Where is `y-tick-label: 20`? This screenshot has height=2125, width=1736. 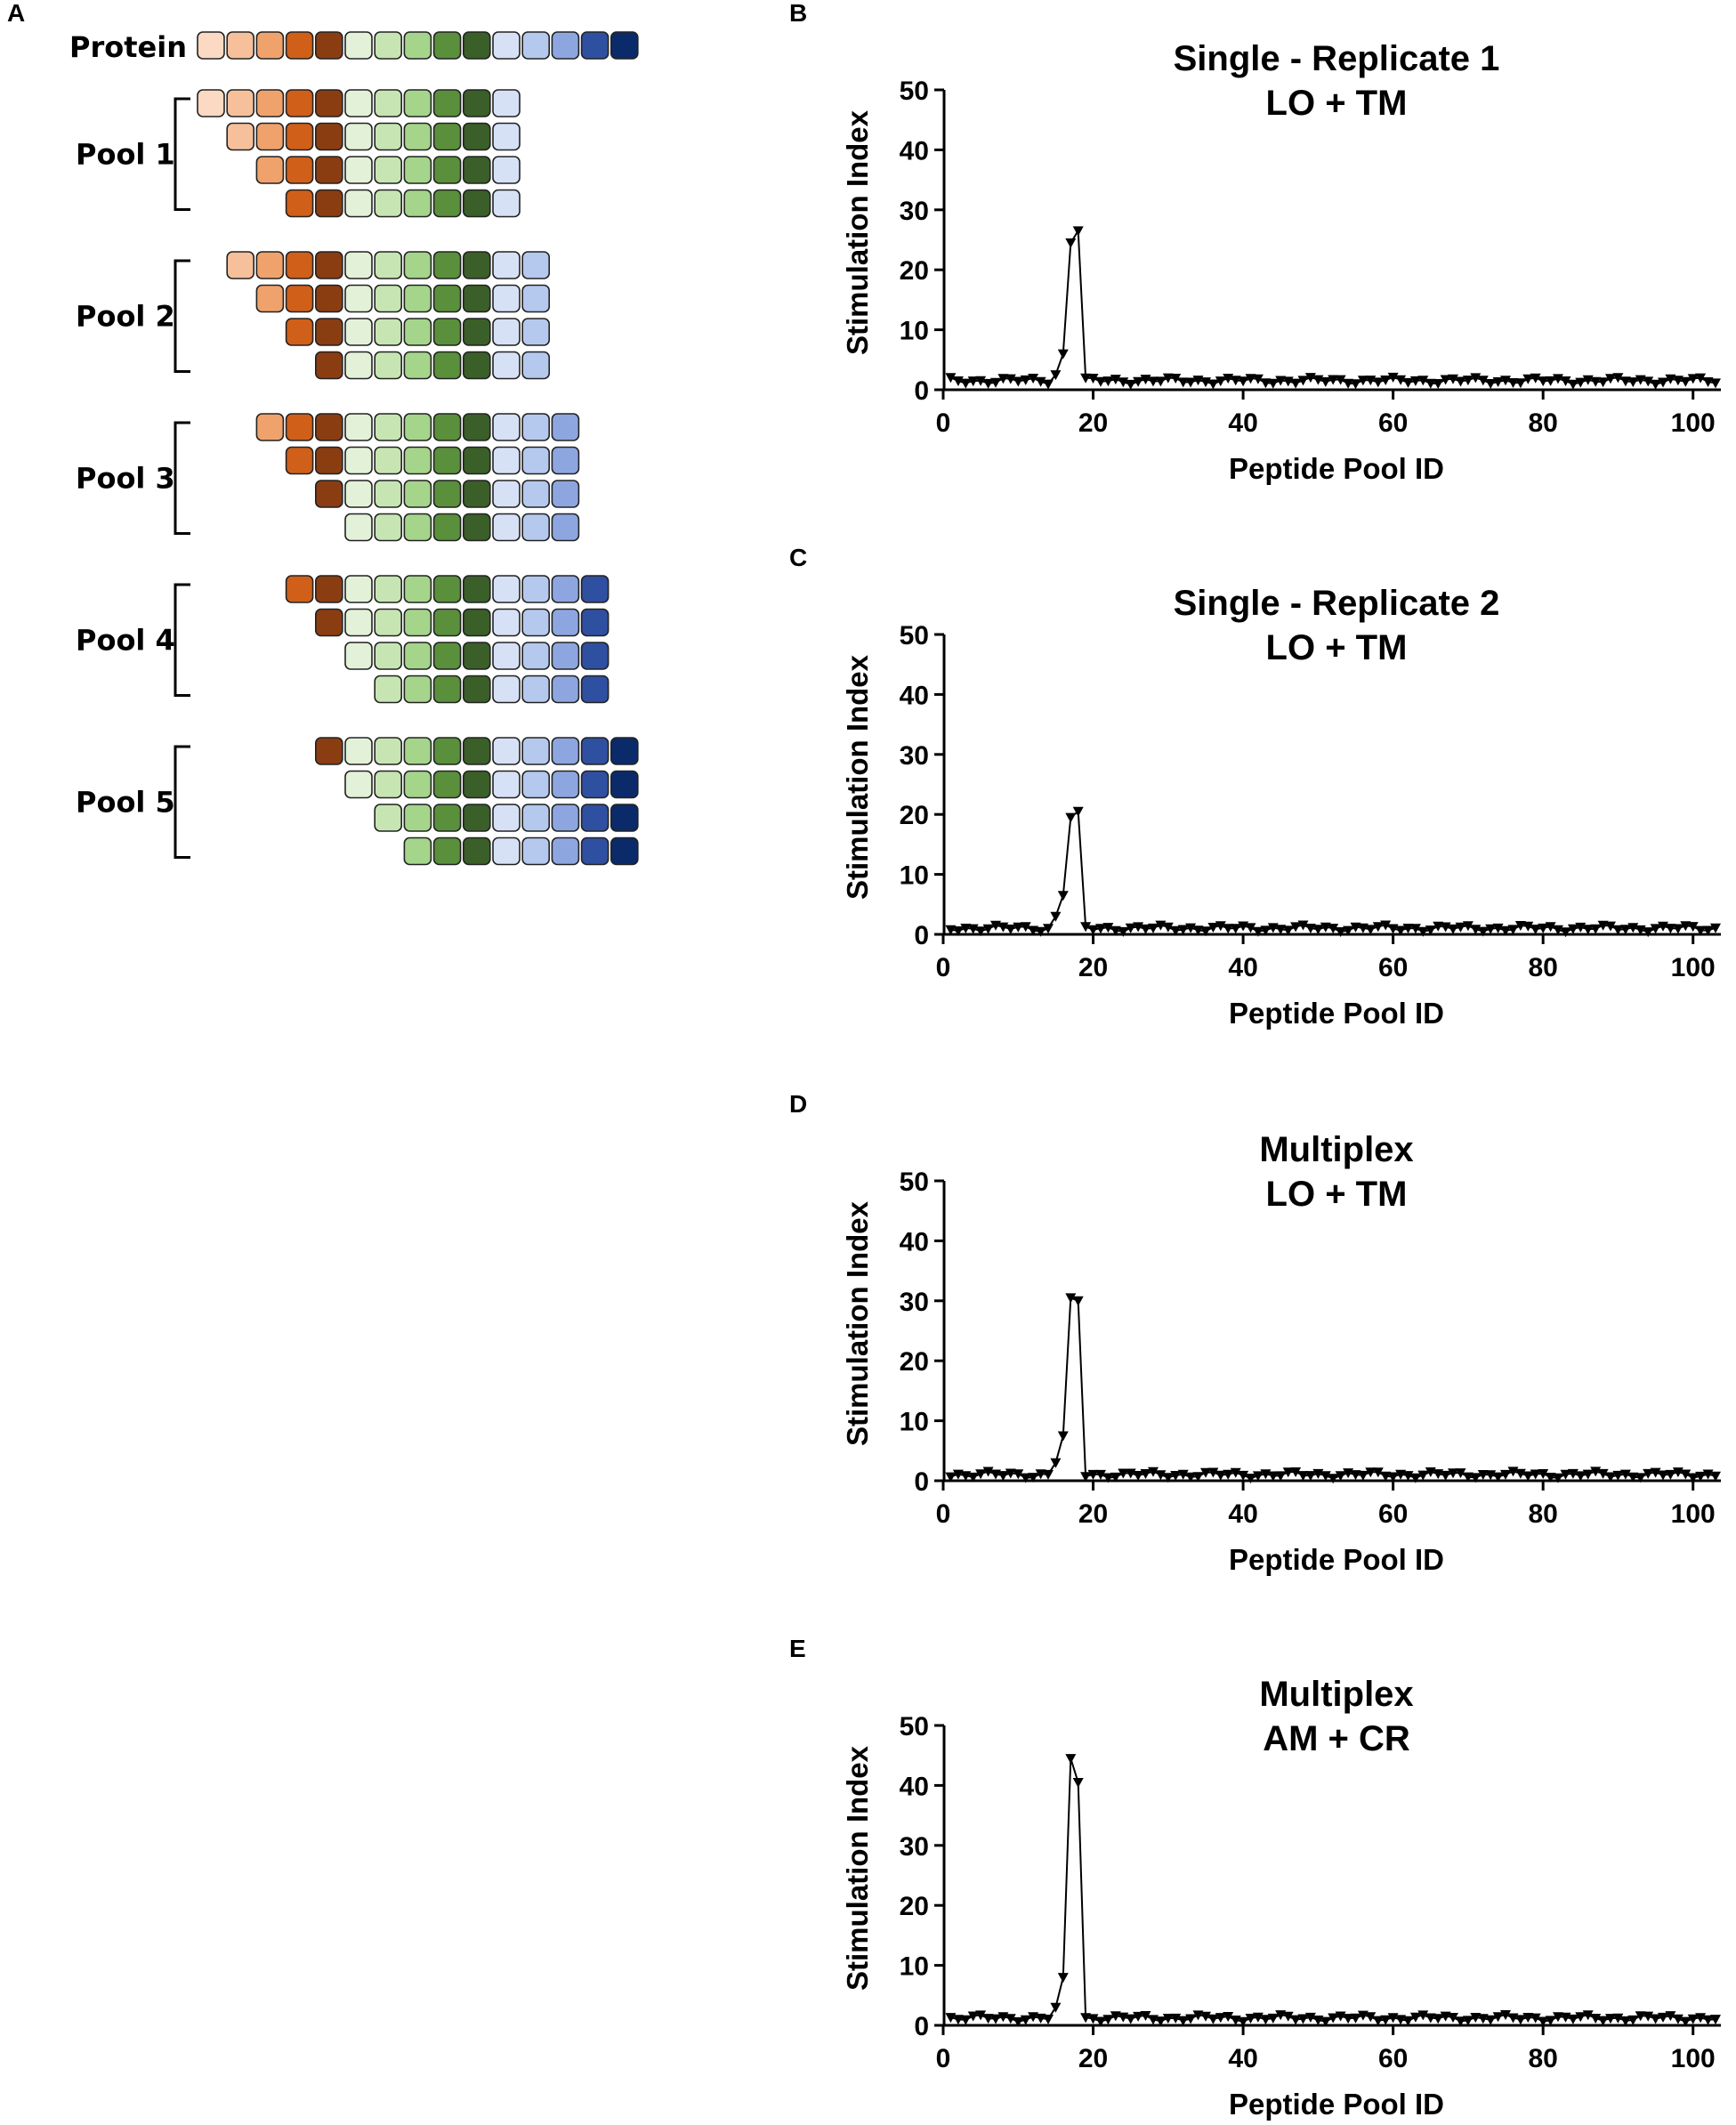
y-tick-label: 20 is located at coordinates (915, 271).